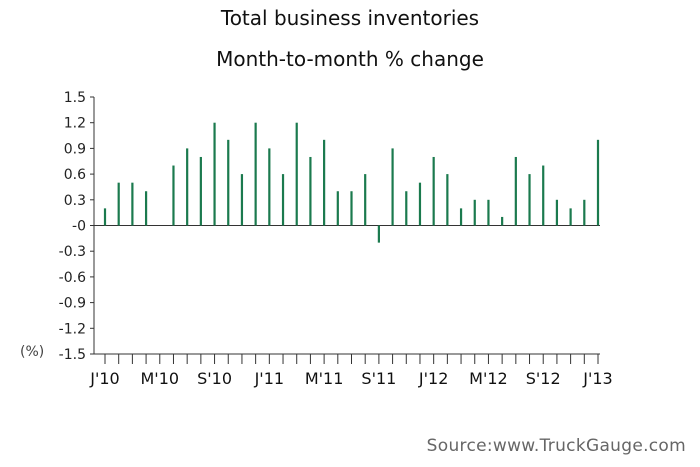  I want to click on x-tick-label: S'10, so click(214, 378).